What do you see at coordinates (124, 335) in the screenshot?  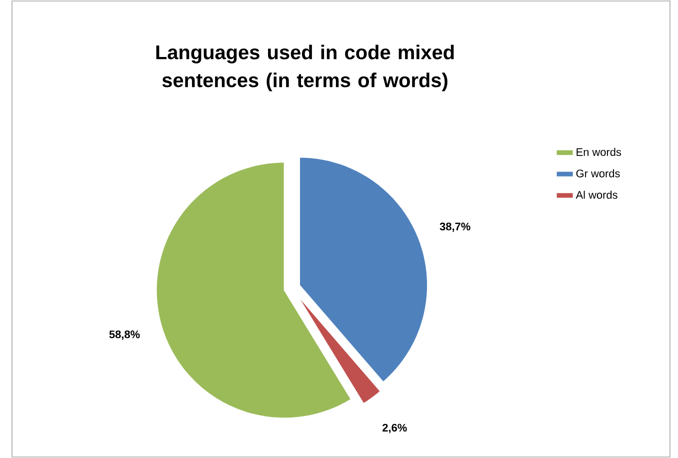 I see `data-label: 58,8%` at bounding box center [124, 335].